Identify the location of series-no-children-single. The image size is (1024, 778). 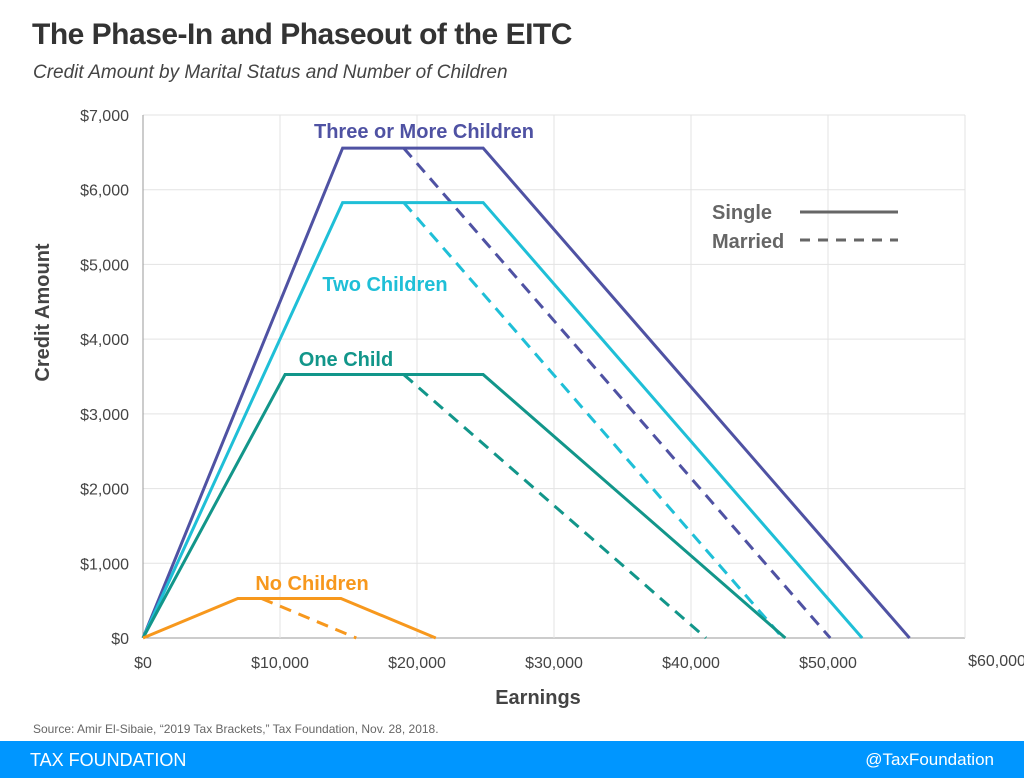
(289, 618).